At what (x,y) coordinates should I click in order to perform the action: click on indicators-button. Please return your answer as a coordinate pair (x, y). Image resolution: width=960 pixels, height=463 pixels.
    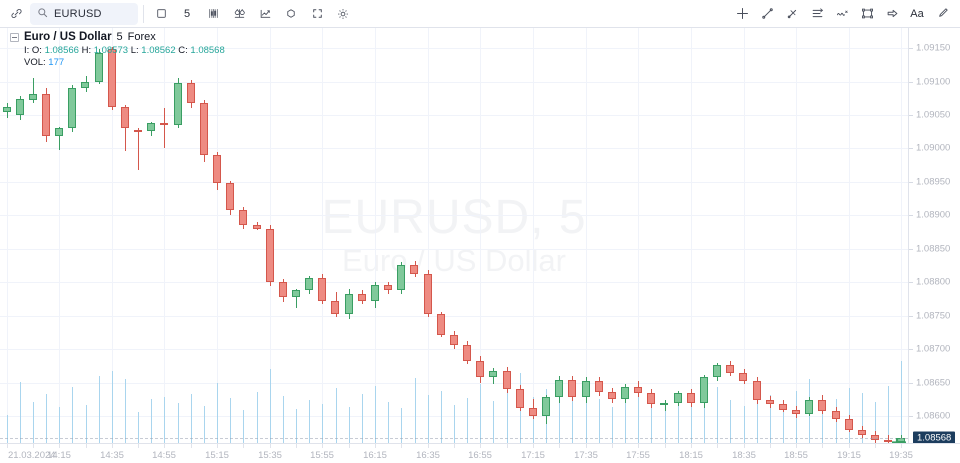
    Looking at the image, I should click on (213, 14).